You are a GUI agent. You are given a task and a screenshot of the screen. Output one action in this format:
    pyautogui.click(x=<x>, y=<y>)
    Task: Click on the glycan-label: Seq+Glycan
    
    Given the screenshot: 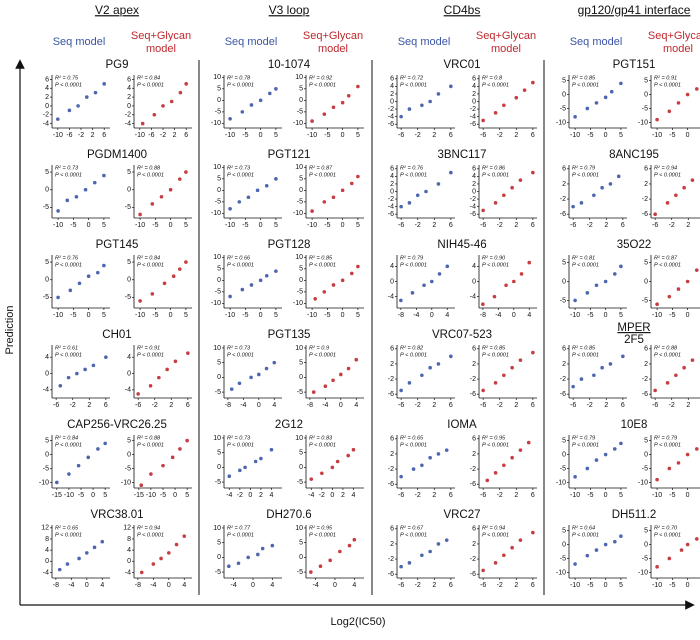 What is the action you would take?
    pyautogui.click(x=506, y=36)
    